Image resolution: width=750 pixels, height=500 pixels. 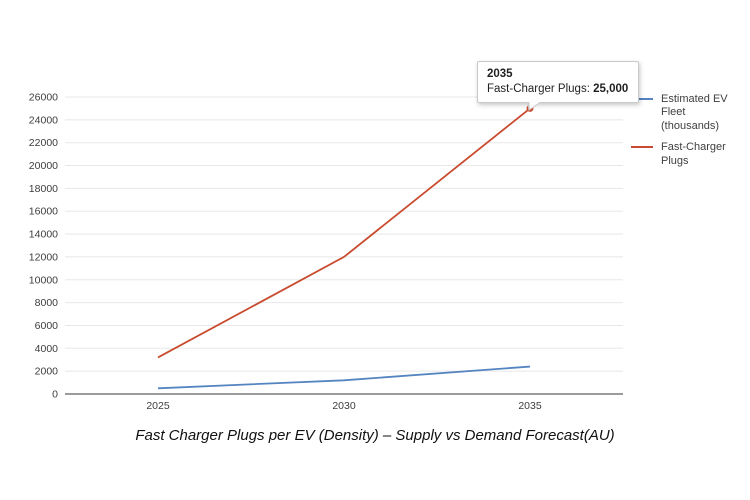 What do you see at coordinates (642, 147) in the screenshot?
I see `plugs-line-swatch` at bounding box center [642, 147].